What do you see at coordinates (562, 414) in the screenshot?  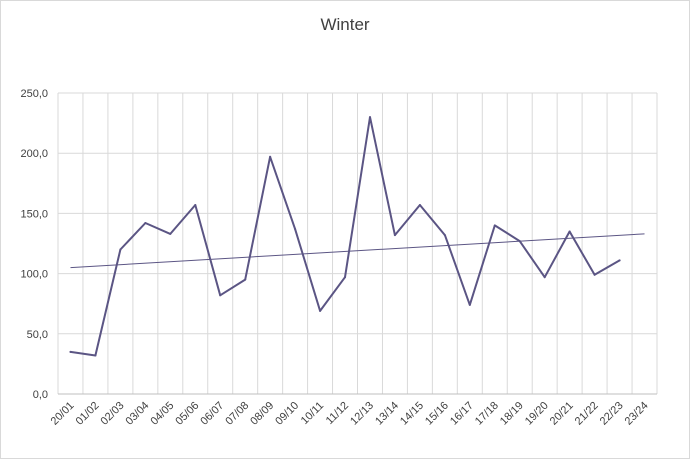 I see `x-tick-label: 20/21` at bounding box center [562, 414].